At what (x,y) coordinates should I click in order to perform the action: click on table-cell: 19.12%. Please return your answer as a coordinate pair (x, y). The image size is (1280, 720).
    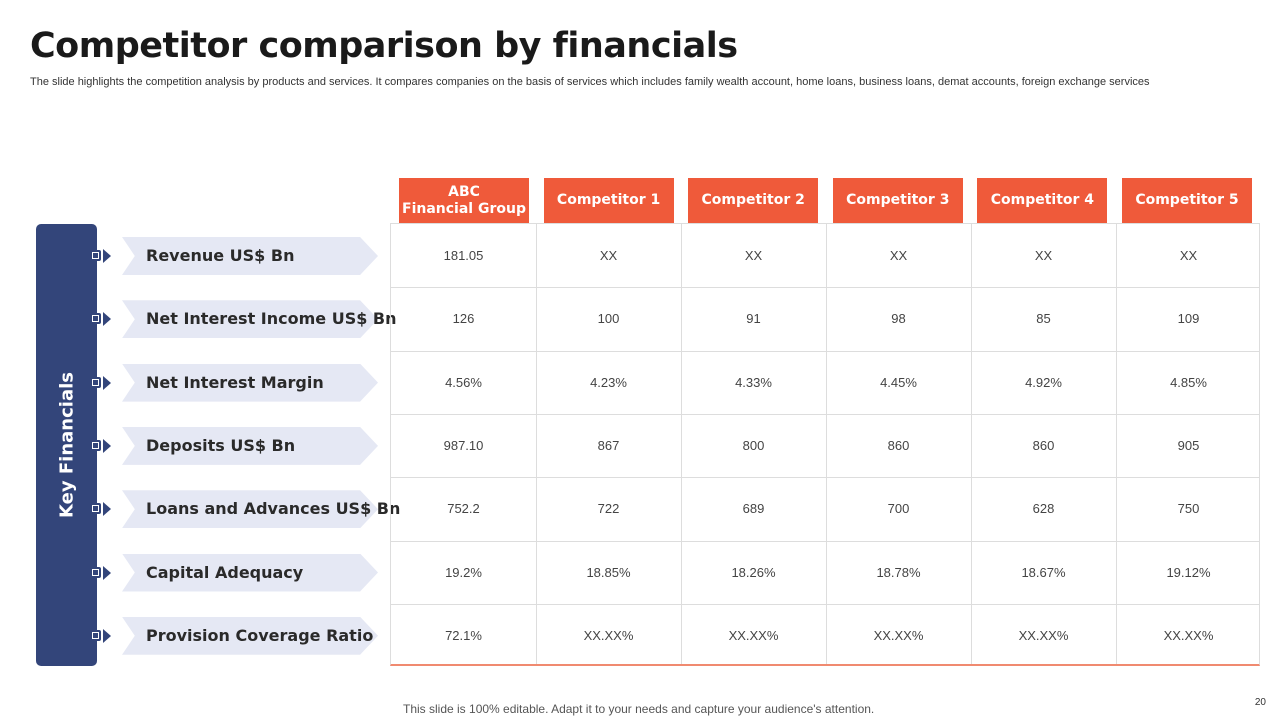
    Looking at the image, I should click on (1188, 572).